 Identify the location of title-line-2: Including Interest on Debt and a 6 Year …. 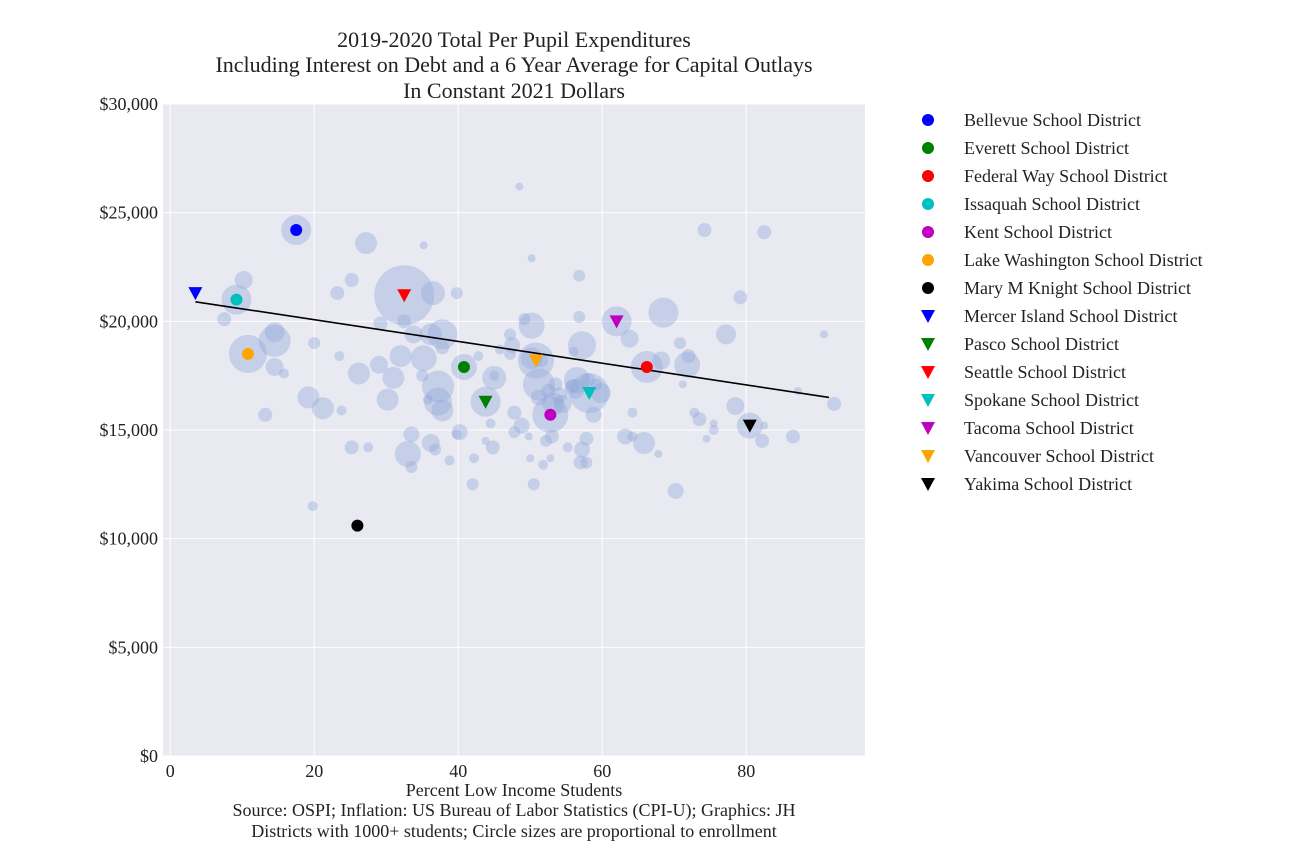
(513, 64).